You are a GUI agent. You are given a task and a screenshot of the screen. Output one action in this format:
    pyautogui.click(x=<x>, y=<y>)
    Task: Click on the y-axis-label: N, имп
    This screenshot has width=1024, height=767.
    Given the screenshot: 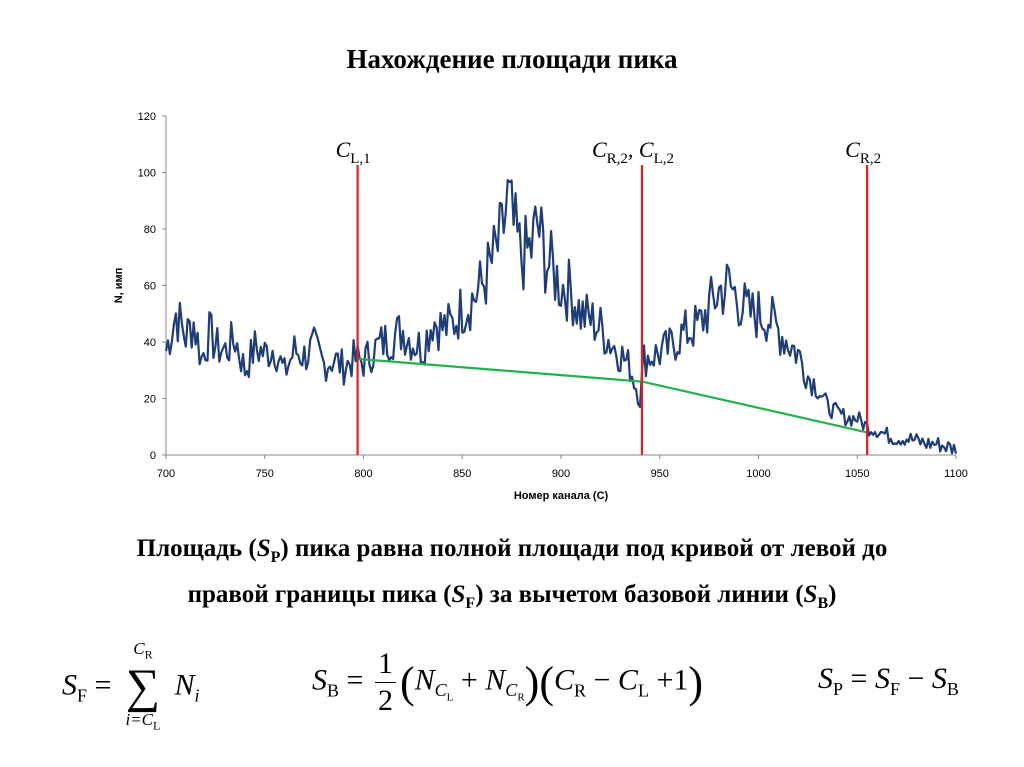 What is the action you would take?
    pyautogui.click(x=119, y=286)
    